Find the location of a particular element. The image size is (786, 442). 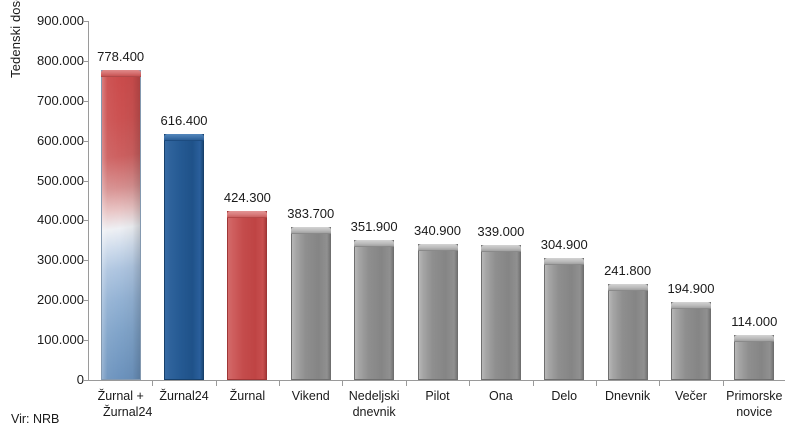

bar-value-label: 340.900 is located at coordinates (437, 231).